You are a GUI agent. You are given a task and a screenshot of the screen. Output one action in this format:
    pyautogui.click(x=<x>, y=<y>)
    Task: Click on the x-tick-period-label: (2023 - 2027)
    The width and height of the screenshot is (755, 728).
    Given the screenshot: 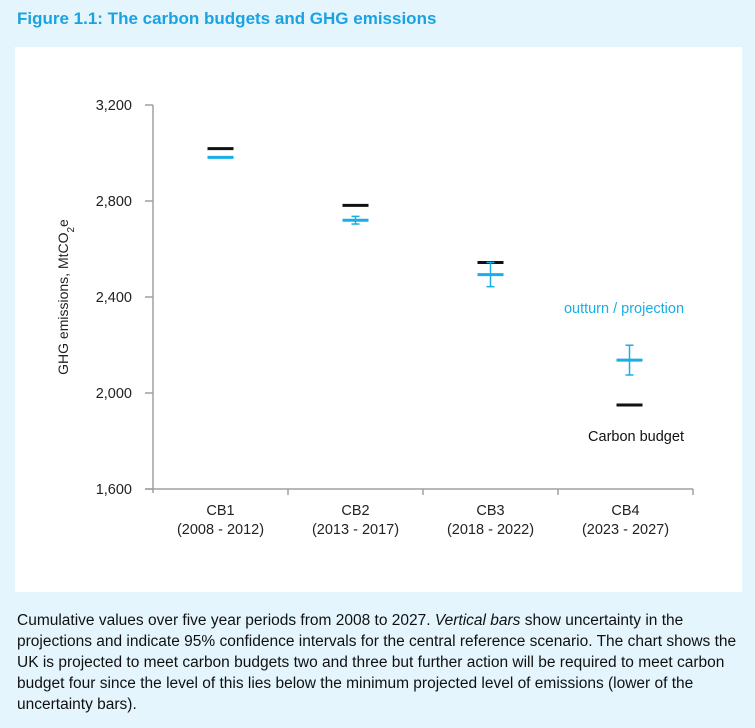 What is the action you would take?
    pyautogui.click(x=625, y=530)
    